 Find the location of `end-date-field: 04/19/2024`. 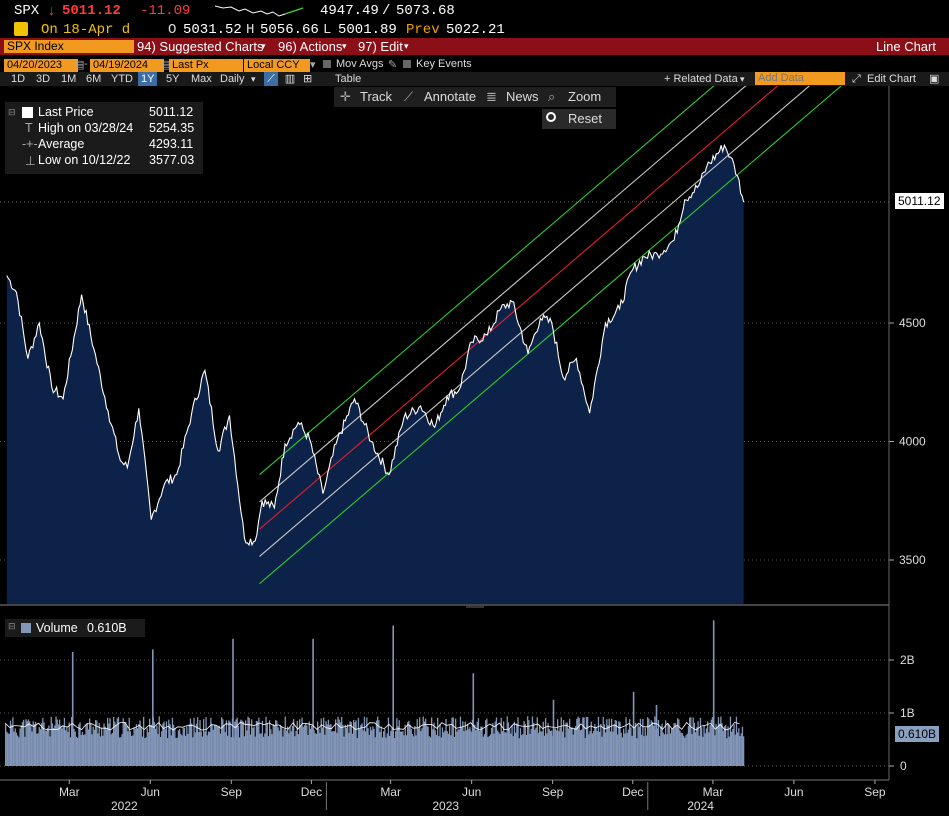

end-date-field: 04/19/2024 is located at coordinates (127, 65).